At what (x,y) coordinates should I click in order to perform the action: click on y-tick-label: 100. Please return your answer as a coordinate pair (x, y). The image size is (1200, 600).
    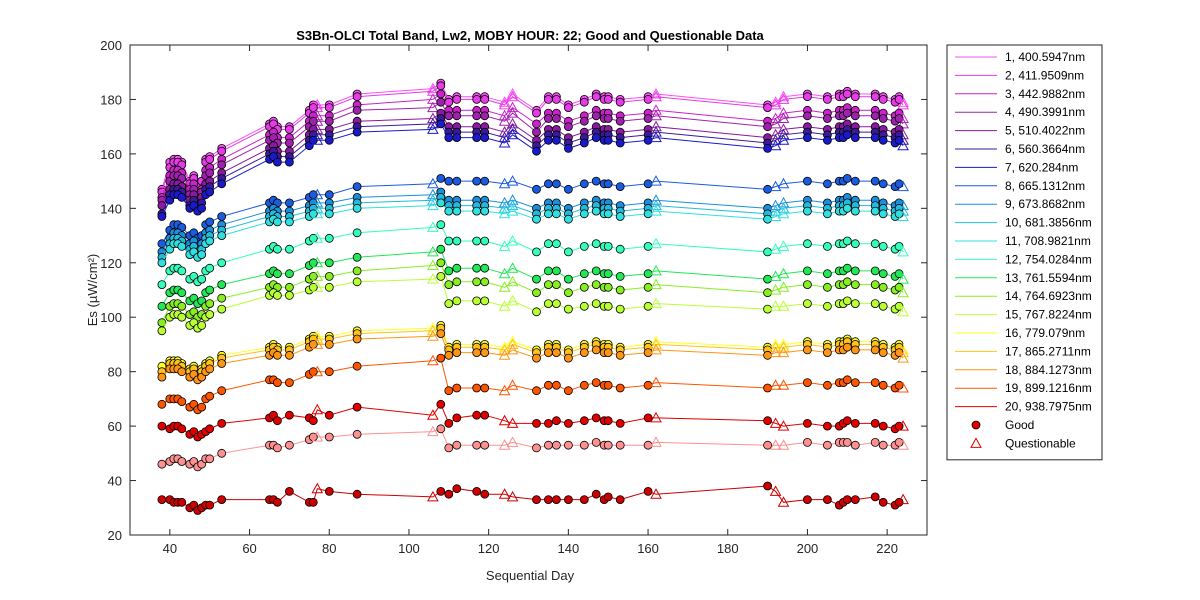
    Looking at the image, I should click on (111, 317).